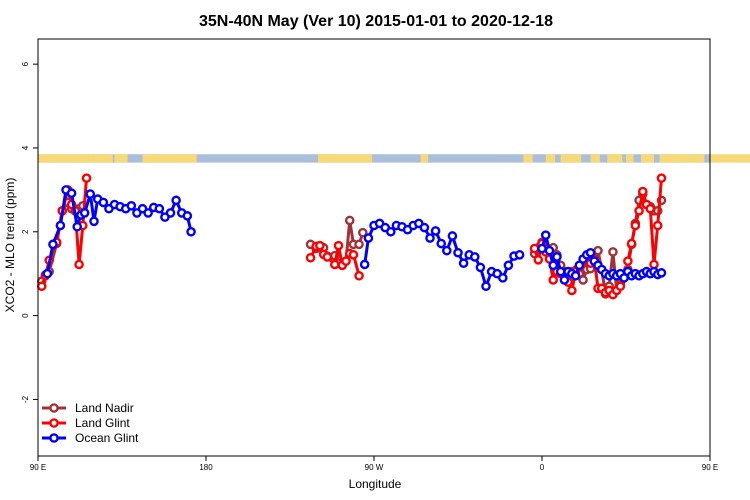 This screenshot has height=500, width=750. Describe the element at coordinates (542, 467) in the screenshot. I see `x-tick-label: 0` at that location.